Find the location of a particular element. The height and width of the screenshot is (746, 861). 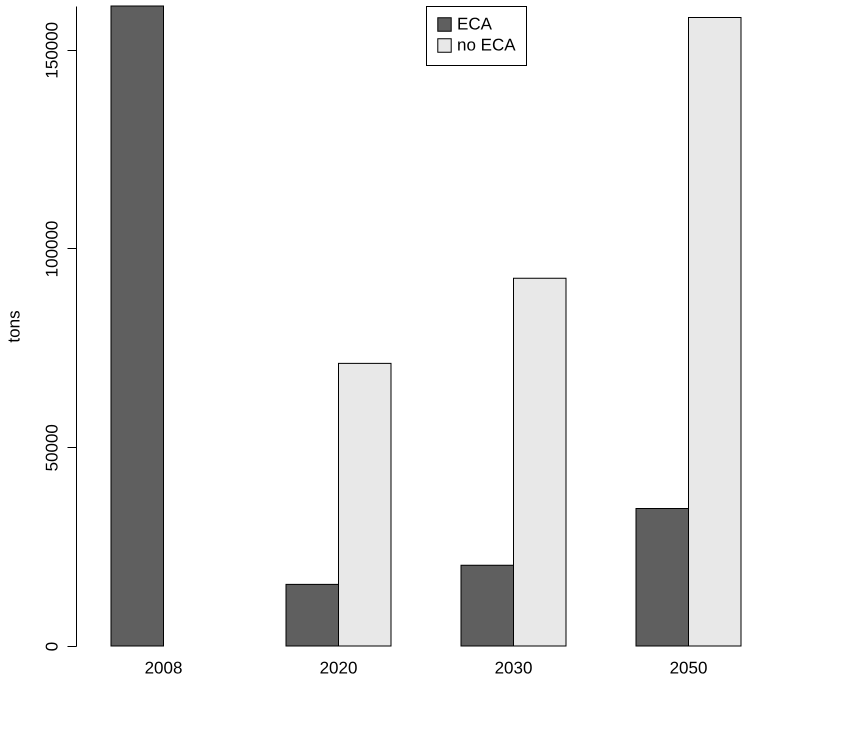

y-axis-title: tons is located at coordinates (14, 326).